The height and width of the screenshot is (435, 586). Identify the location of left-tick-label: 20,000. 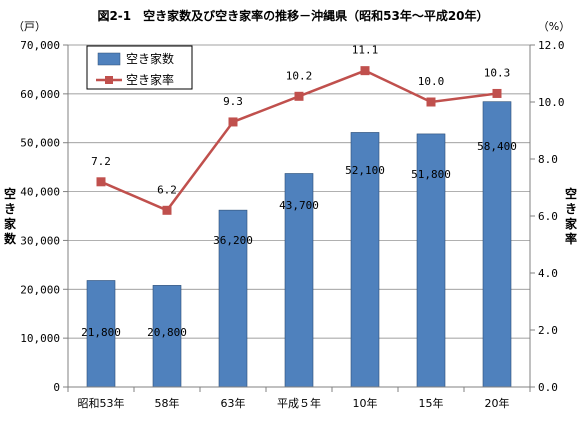
(40, 289).